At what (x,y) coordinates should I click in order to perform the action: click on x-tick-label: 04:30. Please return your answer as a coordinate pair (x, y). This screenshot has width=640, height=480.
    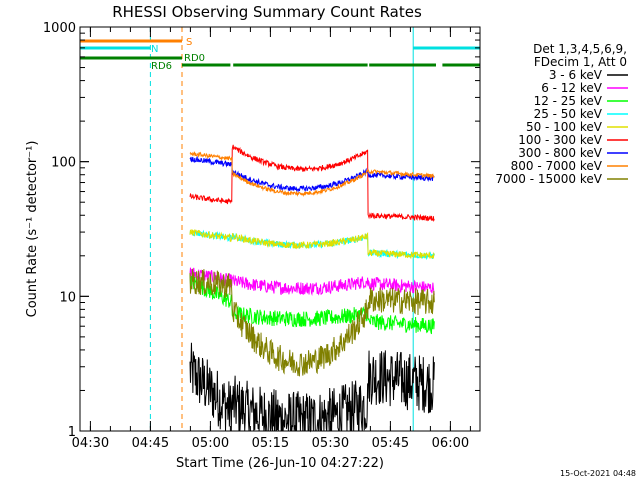
    Looking at the image, I should click on (90, 443).